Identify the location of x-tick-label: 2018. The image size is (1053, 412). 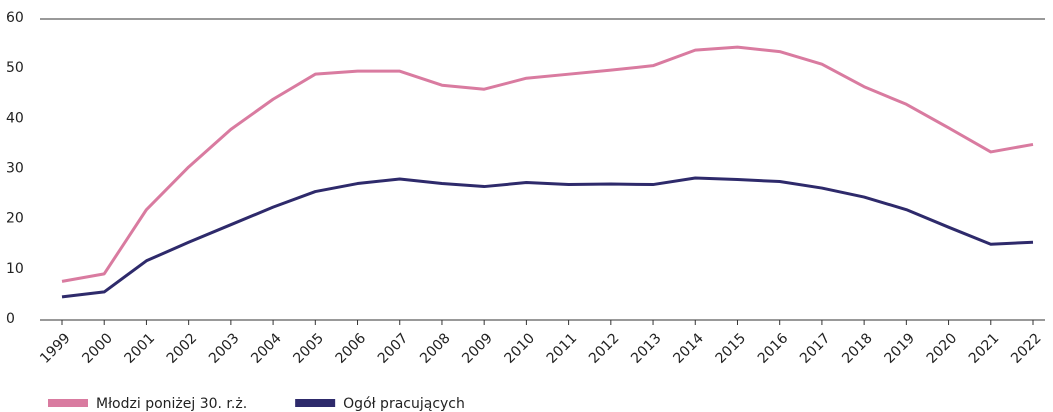
(857, 348).